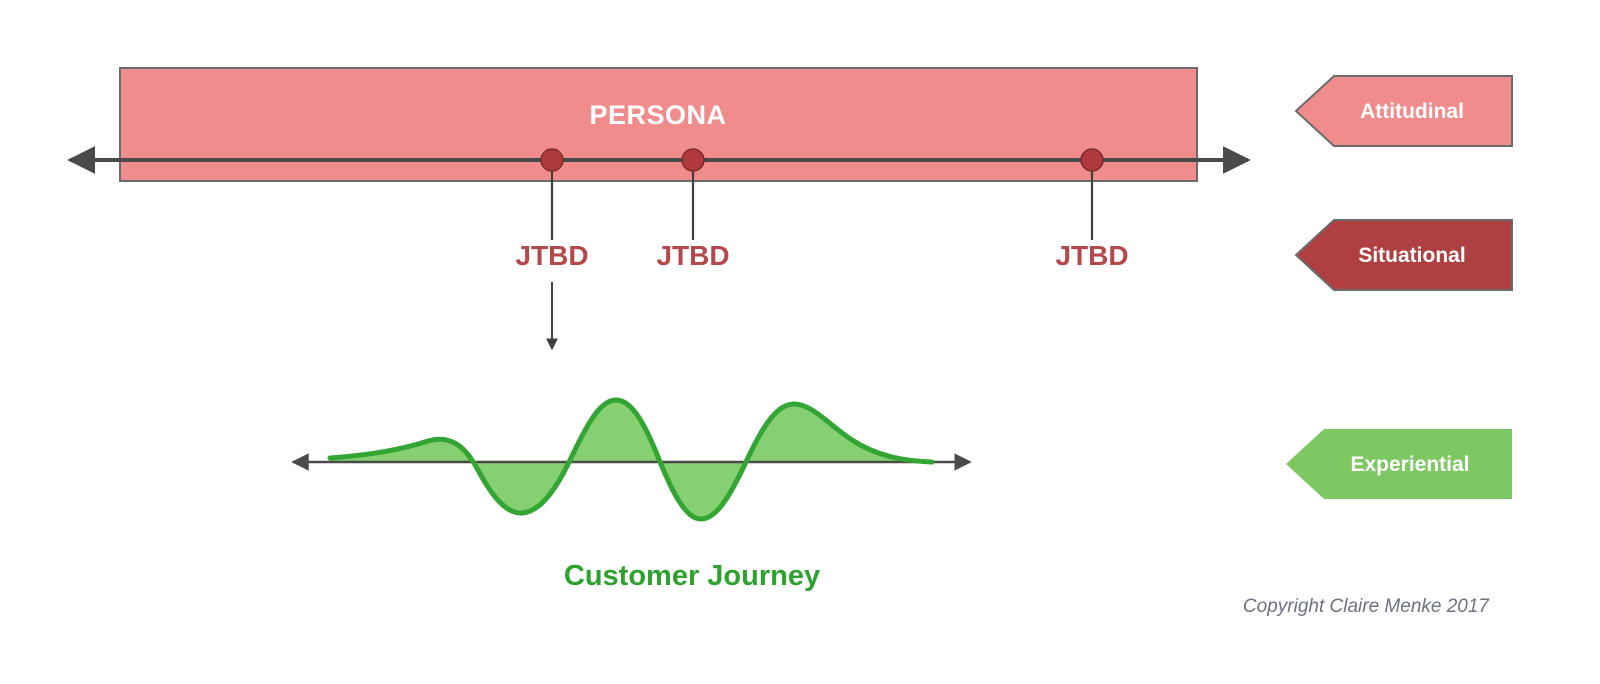  Describe the element at coordinates (692, 576) in the screenshot. I see `customer-journey-label: Customer Journey` at that location.